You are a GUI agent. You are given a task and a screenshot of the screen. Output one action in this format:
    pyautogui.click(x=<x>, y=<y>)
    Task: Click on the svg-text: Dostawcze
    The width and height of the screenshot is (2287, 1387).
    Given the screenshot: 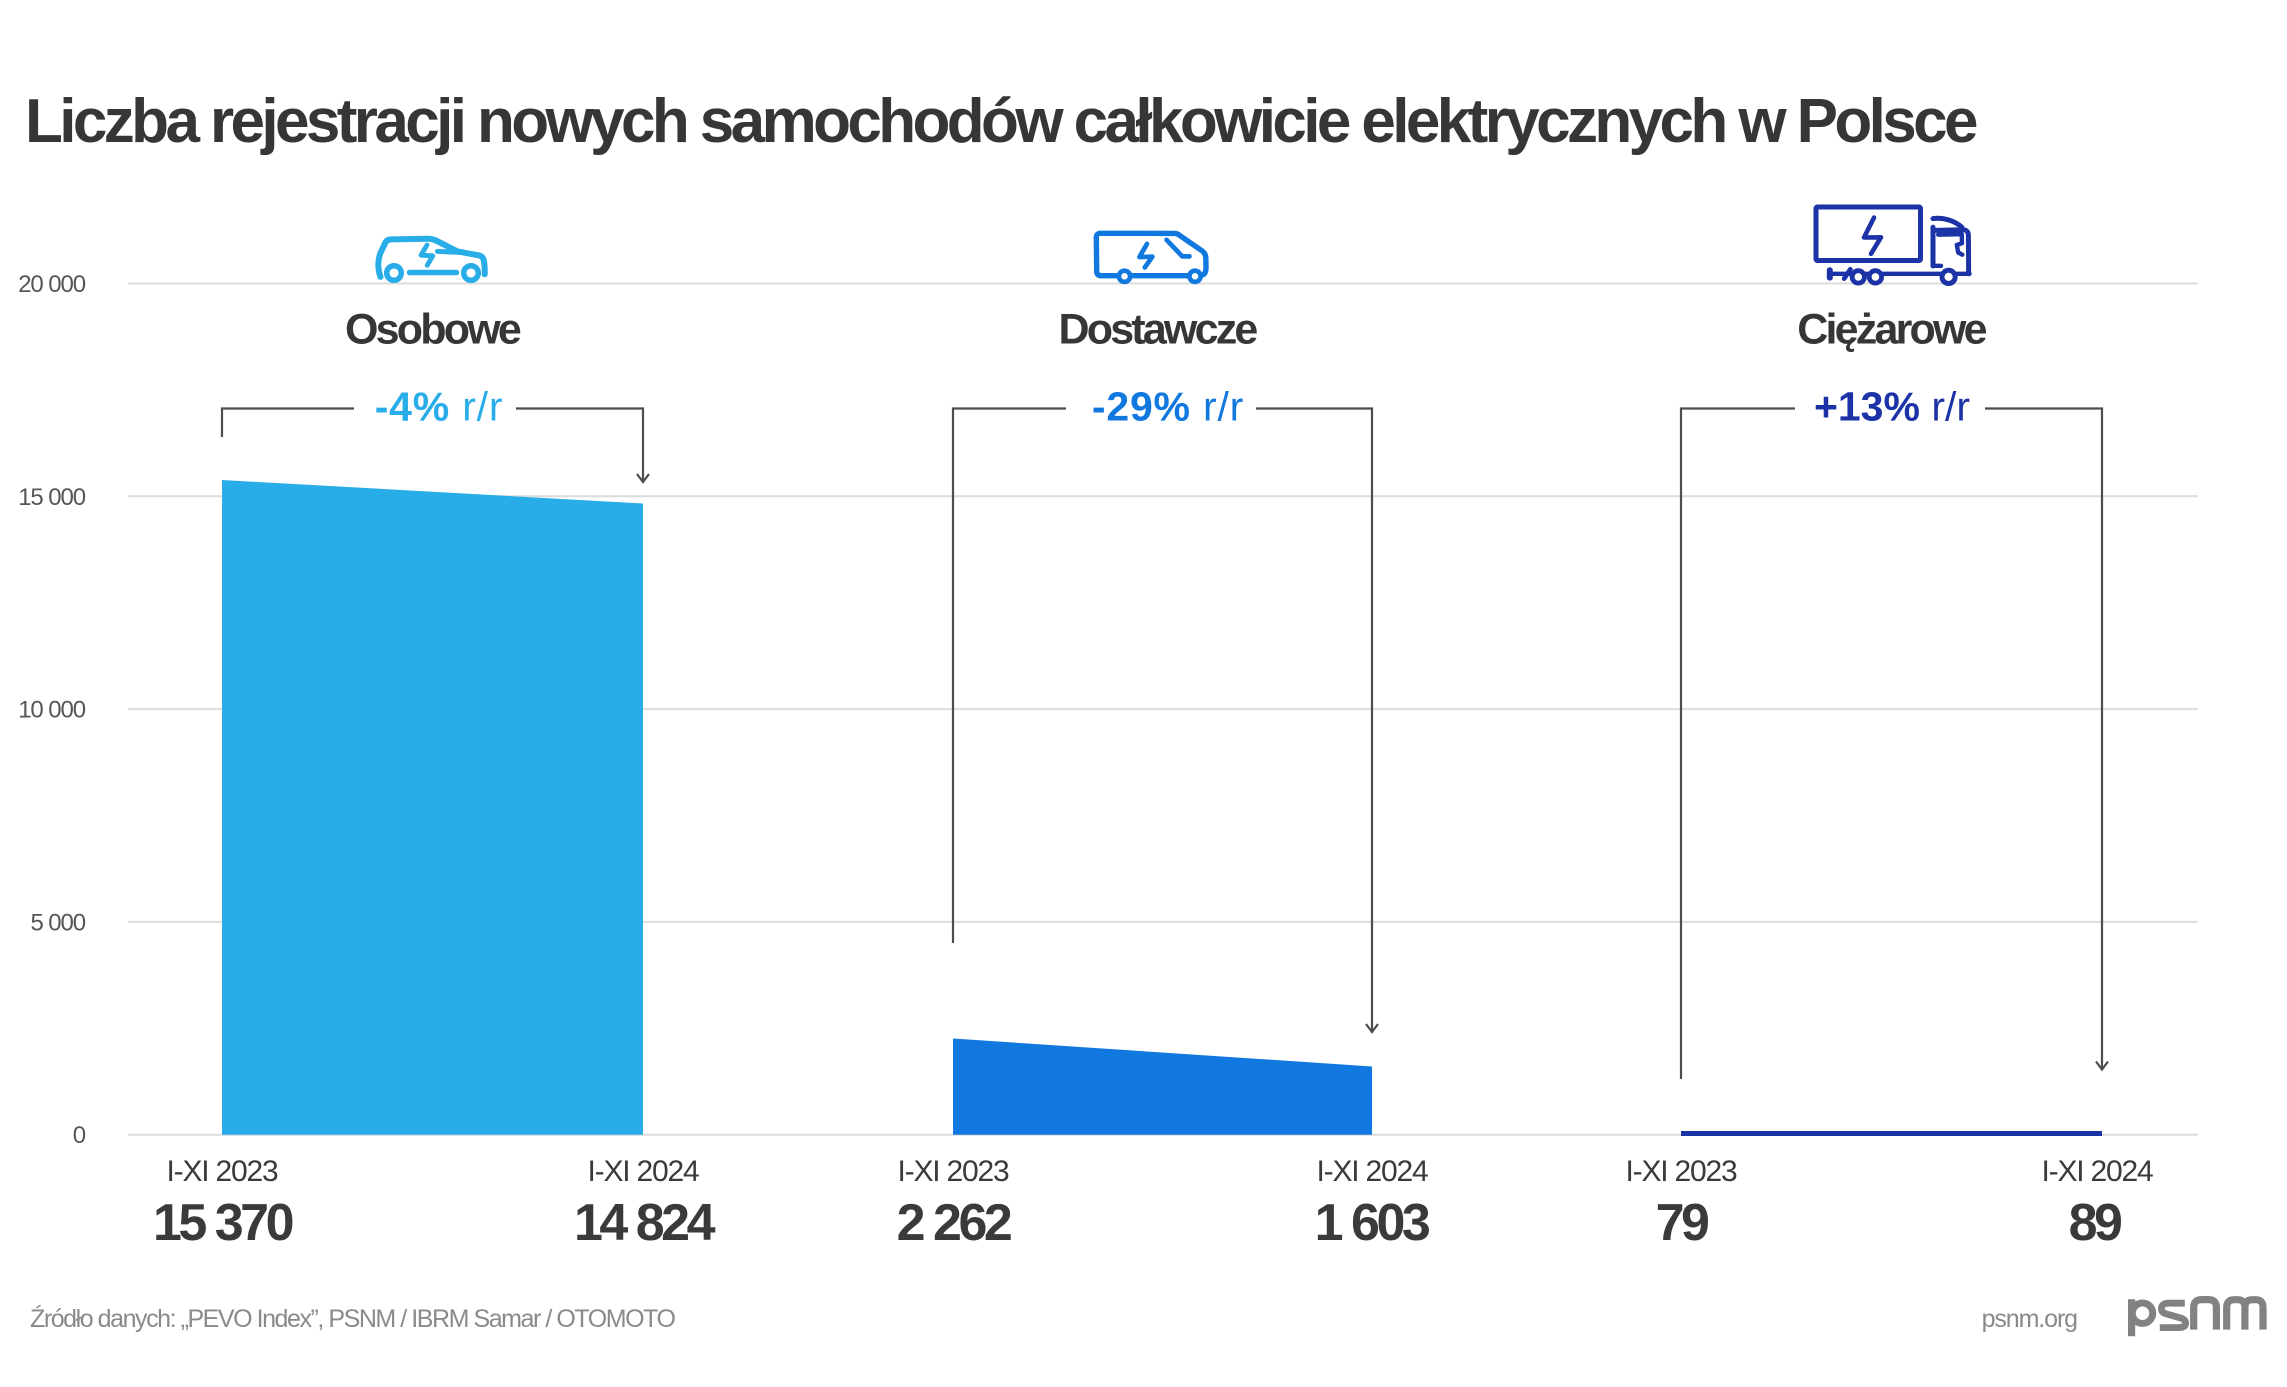 What is the action you would take?
    pyautogui.click(x=1157, y=330)
    